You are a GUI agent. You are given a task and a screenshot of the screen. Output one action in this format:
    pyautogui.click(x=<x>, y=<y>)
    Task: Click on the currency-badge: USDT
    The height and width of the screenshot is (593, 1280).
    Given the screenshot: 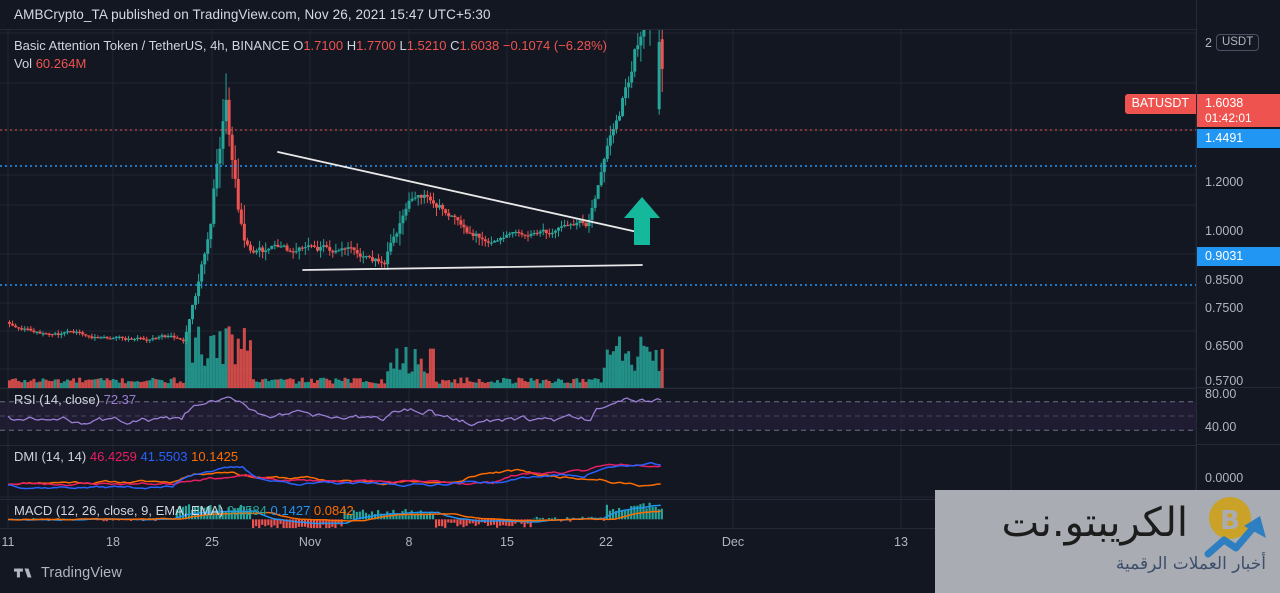 What is the action you would take?
    pyautogui.click(x=1237, y=42)
    